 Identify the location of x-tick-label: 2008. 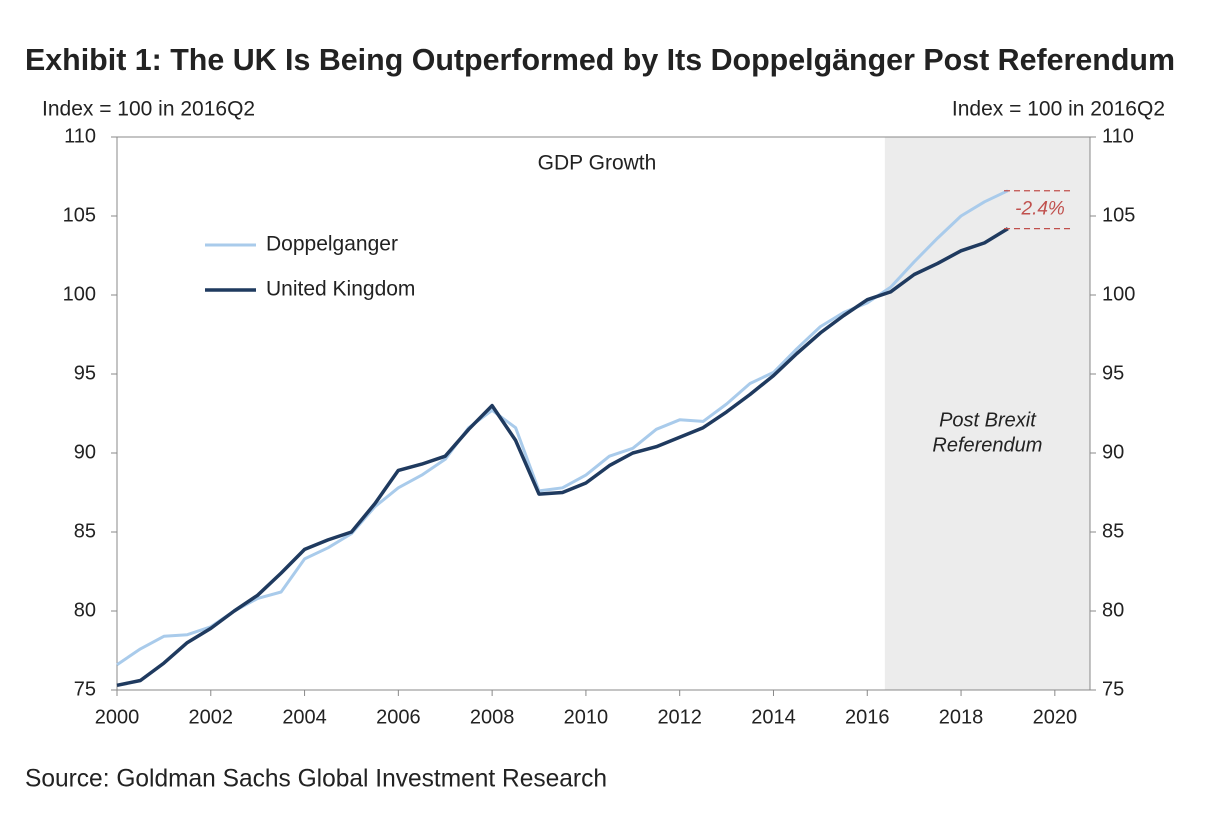
(492, 717).